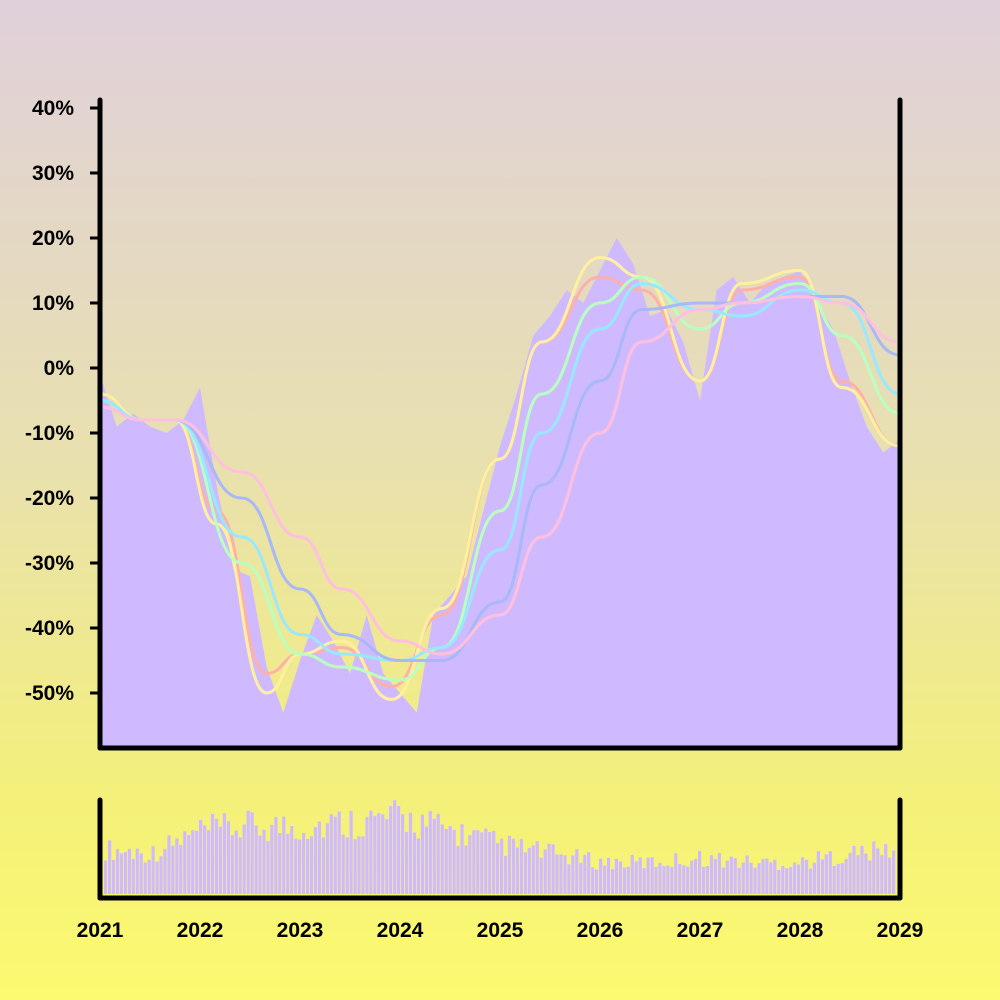 The width and height of the screenshot is (1000, 1000). Describe the element at coordinates (49, 693) in the screenshot. I see `y-tick-label: -50%` at that location.